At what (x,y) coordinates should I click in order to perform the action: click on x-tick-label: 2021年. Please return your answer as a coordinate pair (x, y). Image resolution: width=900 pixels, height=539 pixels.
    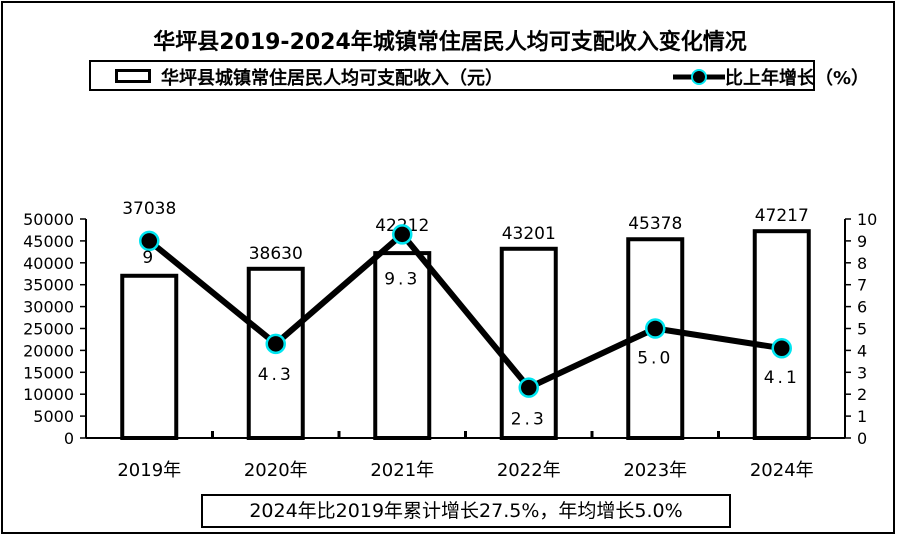
    Looking at the image, I should click on (402, 470).